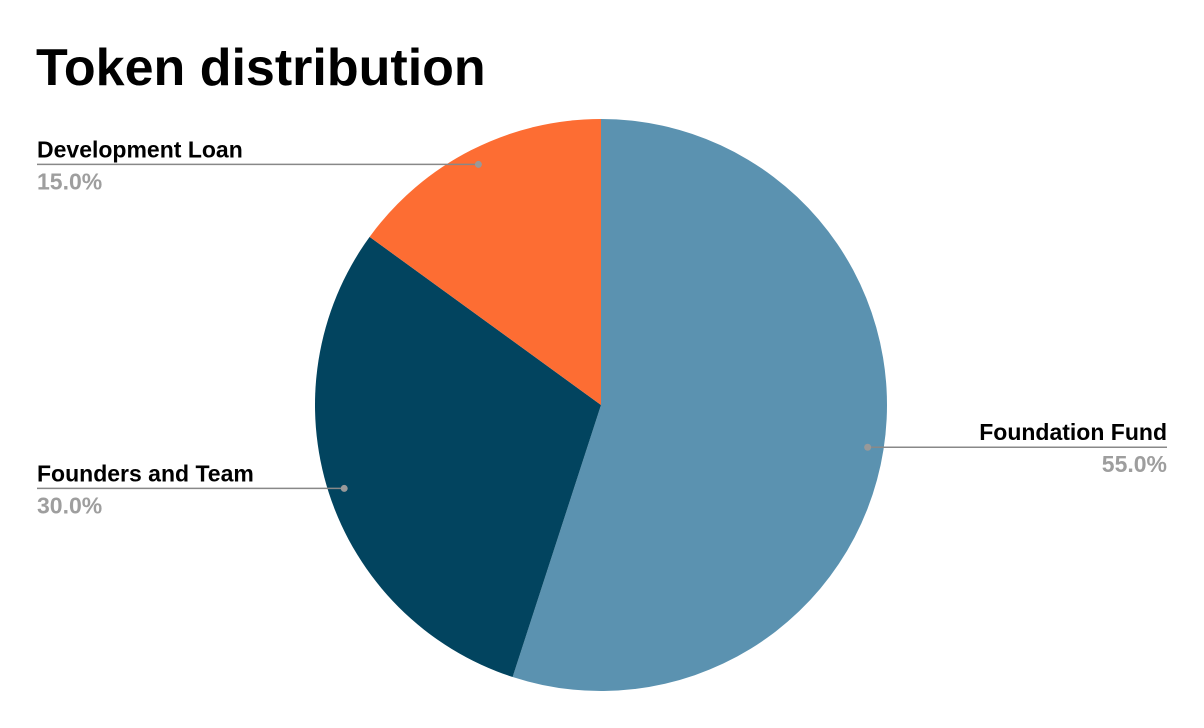 The image size is (1204, 728). What do you see at coordinates (1134, 464) in the screenshot?
I see `slice-value: 55.0%` at bounding box center [1134, 464].